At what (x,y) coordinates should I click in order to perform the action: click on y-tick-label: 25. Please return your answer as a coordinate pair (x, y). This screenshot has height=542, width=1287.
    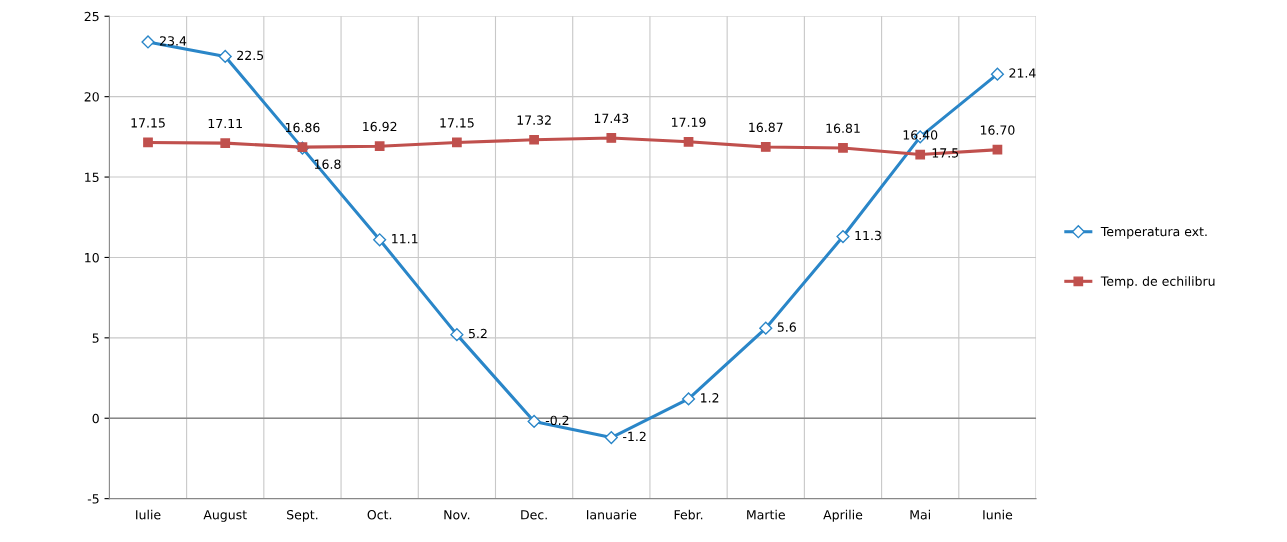
    Looking at the image, I should click on (91, 16).